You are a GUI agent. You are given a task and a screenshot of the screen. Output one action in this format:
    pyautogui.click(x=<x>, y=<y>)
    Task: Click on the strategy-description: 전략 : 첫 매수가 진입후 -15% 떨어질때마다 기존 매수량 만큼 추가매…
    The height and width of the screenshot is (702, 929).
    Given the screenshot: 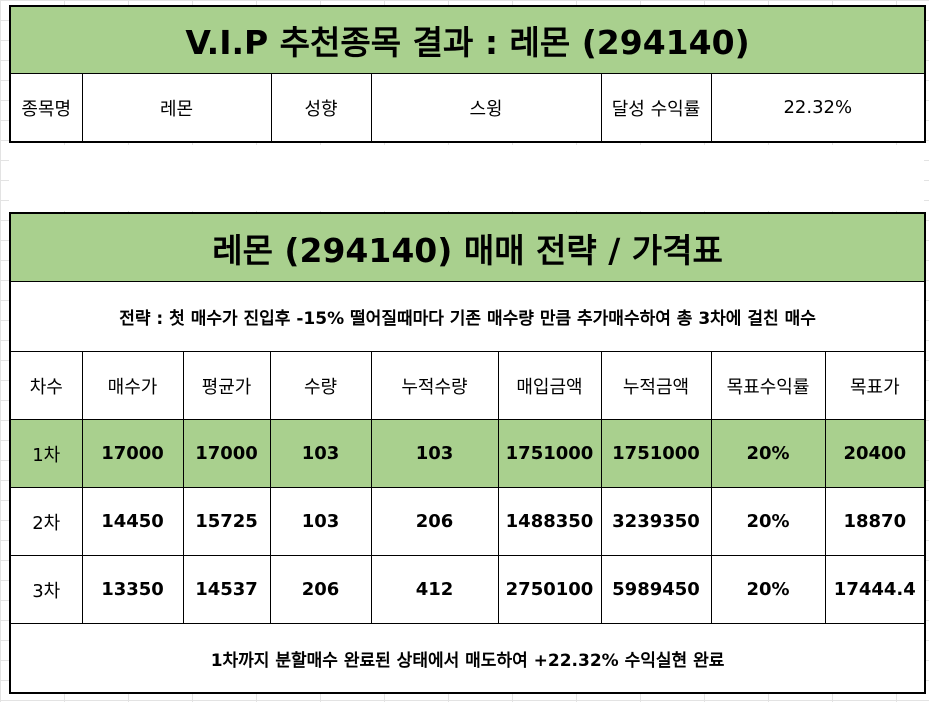 What is the action you would take?
    pyautogui.click(x=467, y=316)
    